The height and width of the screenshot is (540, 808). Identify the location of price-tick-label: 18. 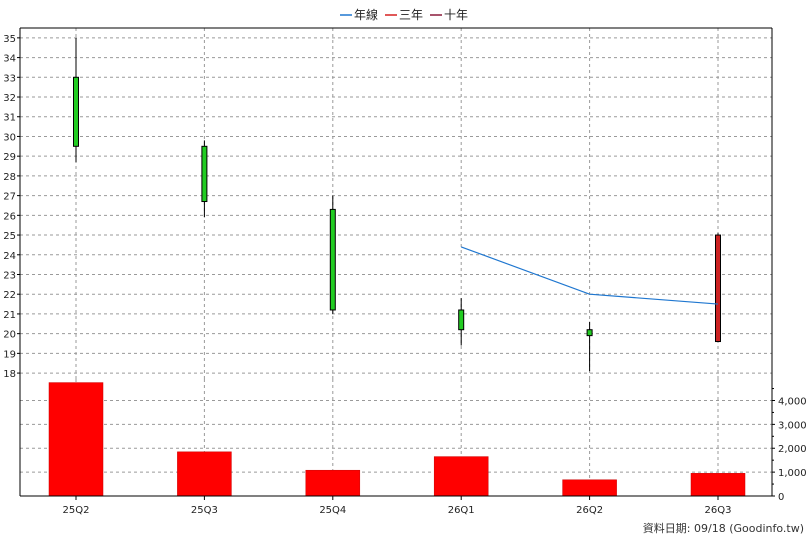
(9, 374).